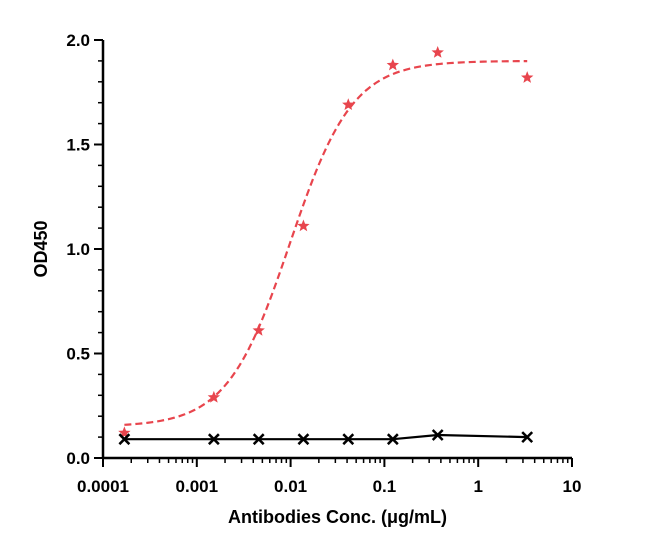  I want to click on y-tick-label: 0.0, so click(78, 458).